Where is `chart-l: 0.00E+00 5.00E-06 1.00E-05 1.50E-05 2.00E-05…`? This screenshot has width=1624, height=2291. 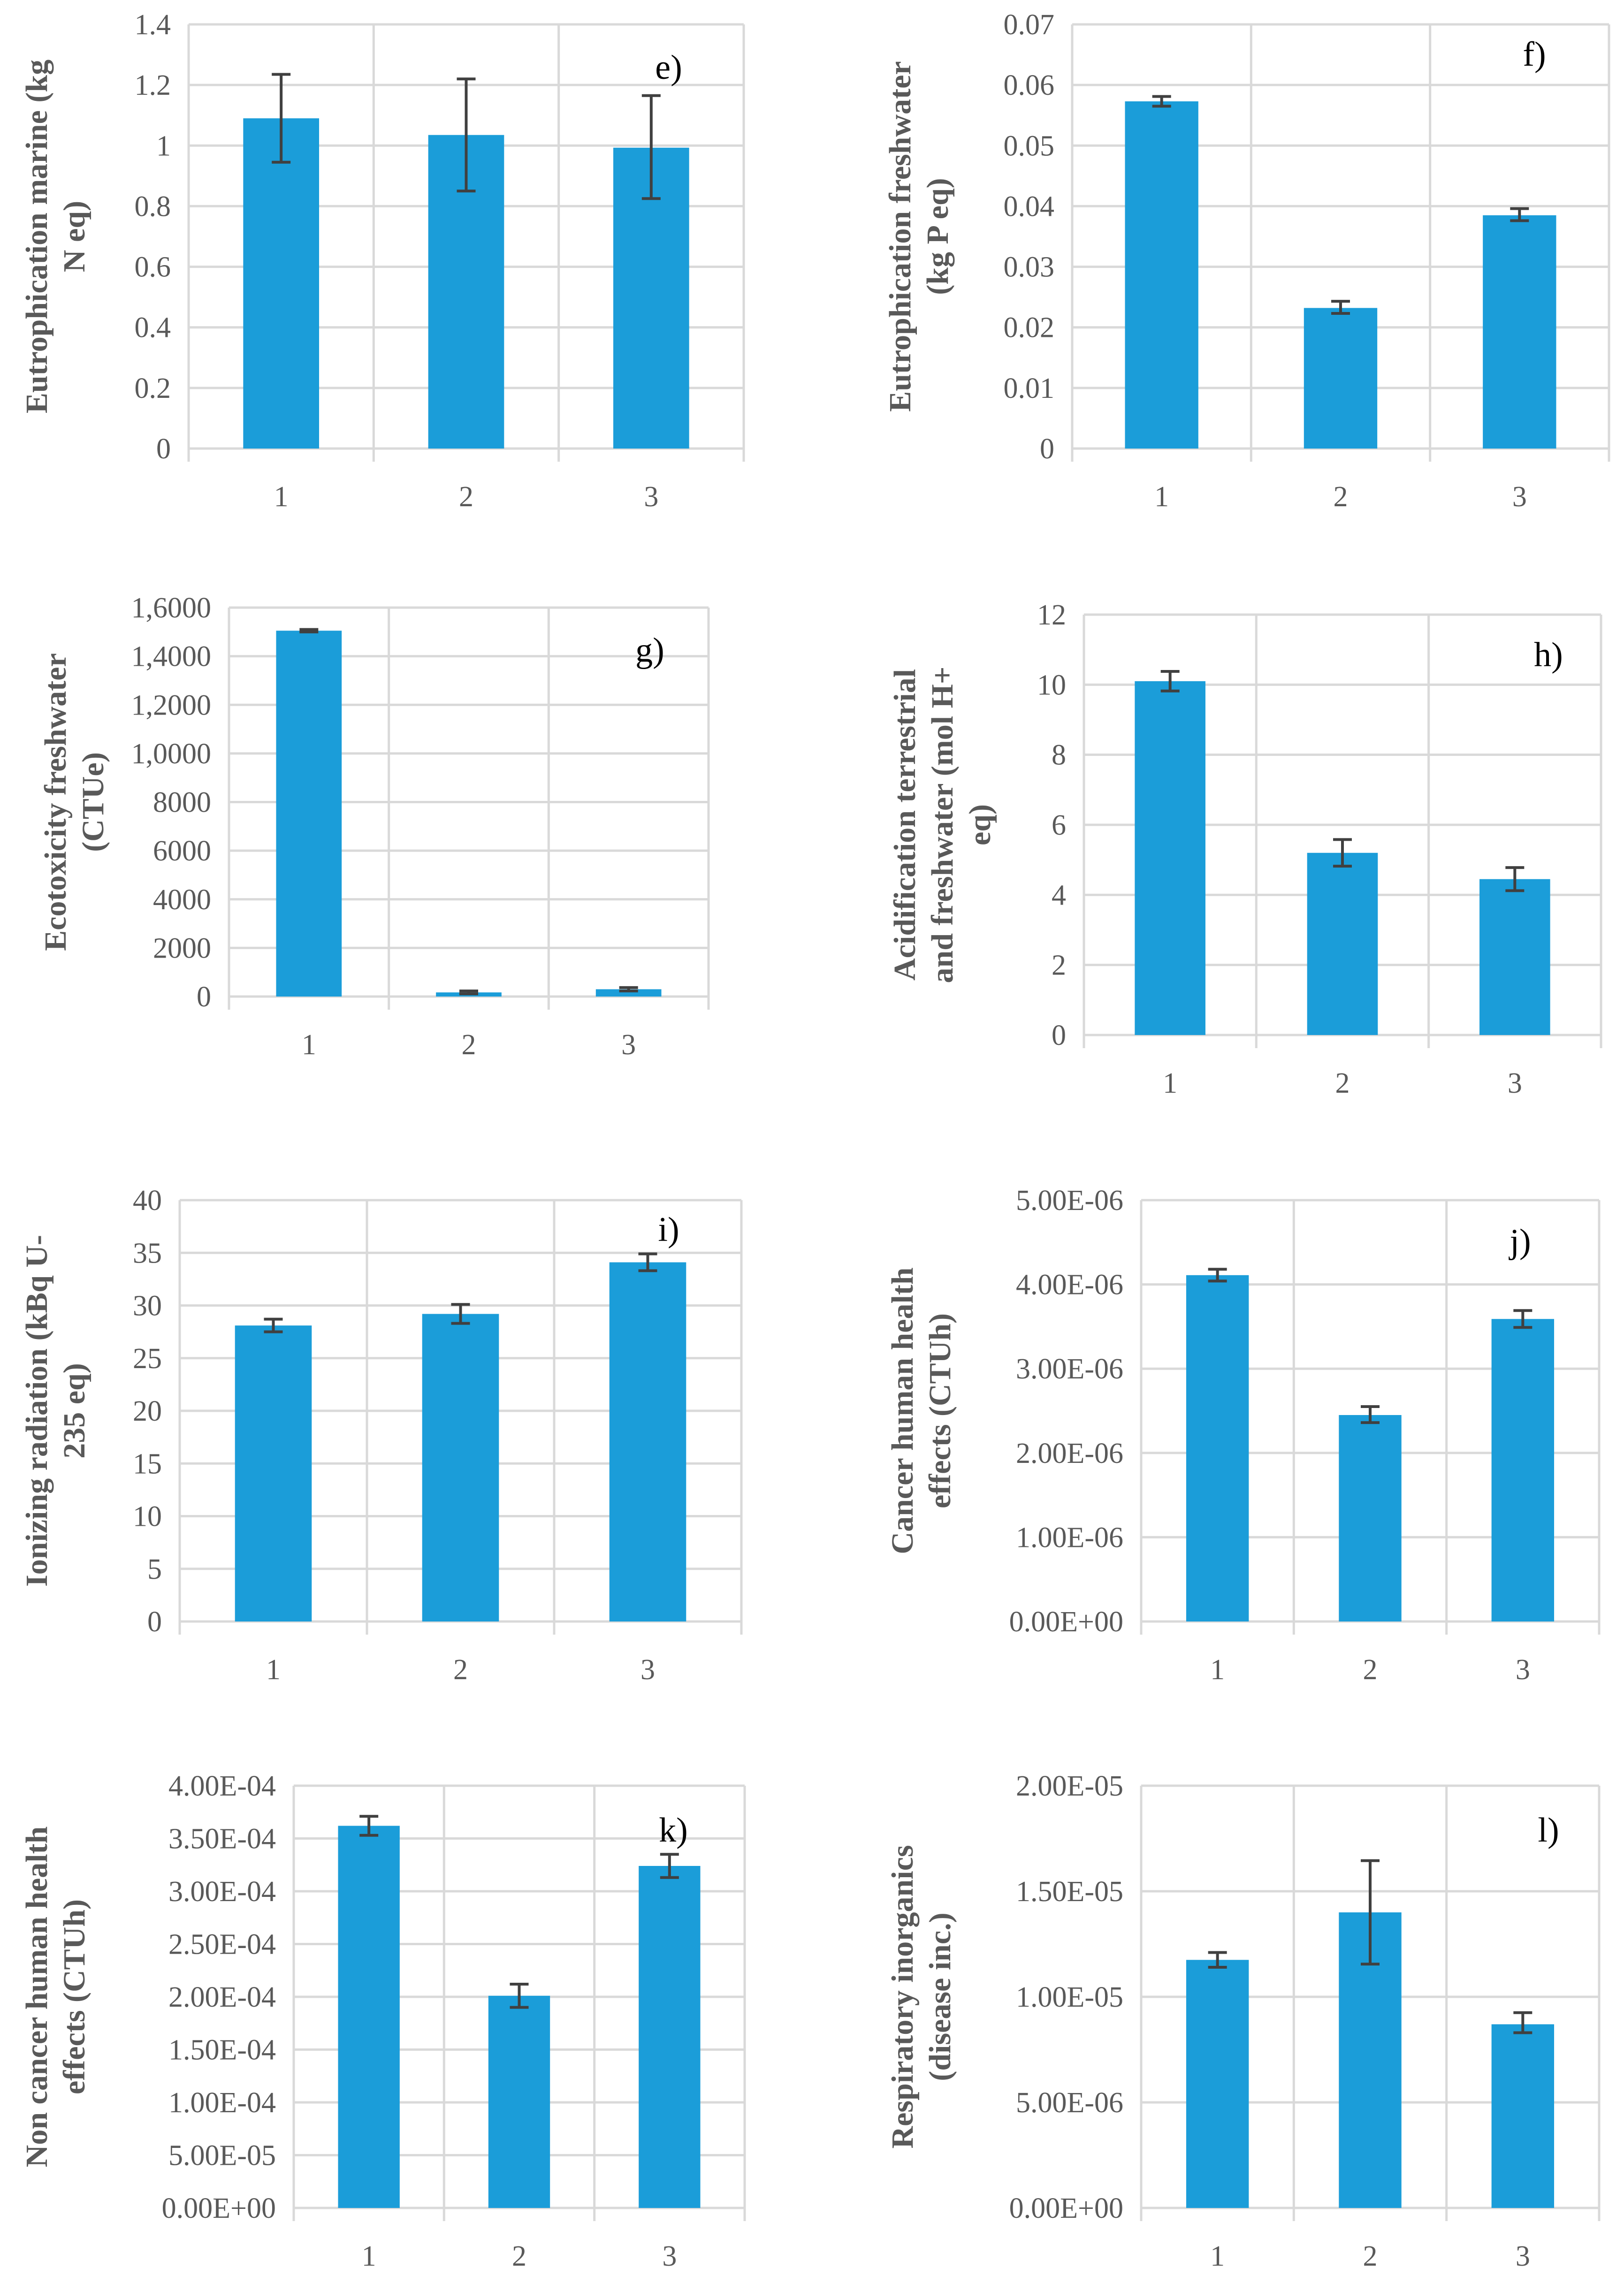 chart-l: 0.00E+00 5.00E-06 1.00E-05 1.50E-05 2.00E-05… is located at coordinates (1243, 2021).